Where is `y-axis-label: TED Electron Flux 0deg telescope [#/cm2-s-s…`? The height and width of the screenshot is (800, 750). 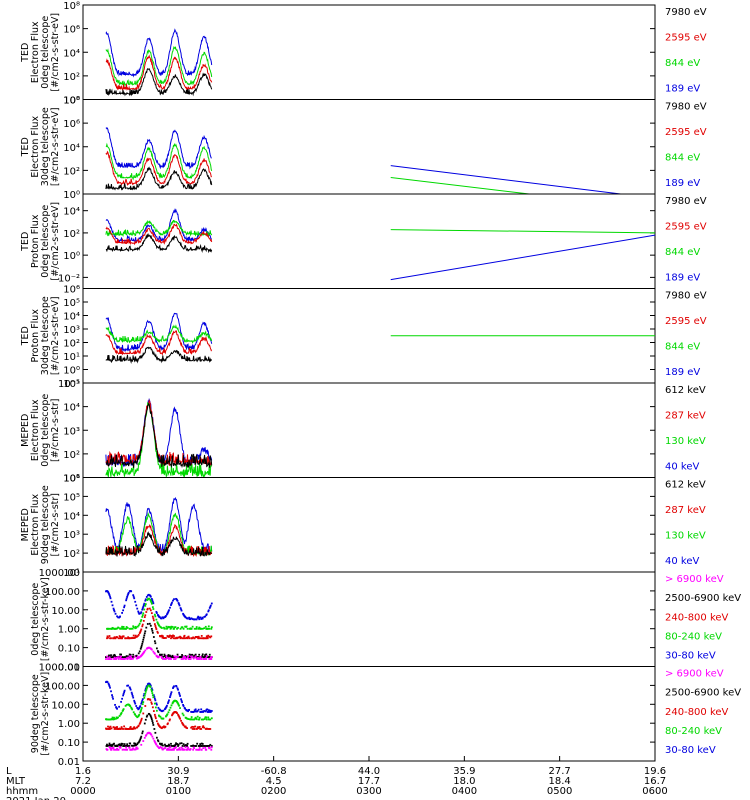 y-axis-label: TED Electron Flux 0deg telescope [#/cm2-s-s… is located at coordinates (40, 52).